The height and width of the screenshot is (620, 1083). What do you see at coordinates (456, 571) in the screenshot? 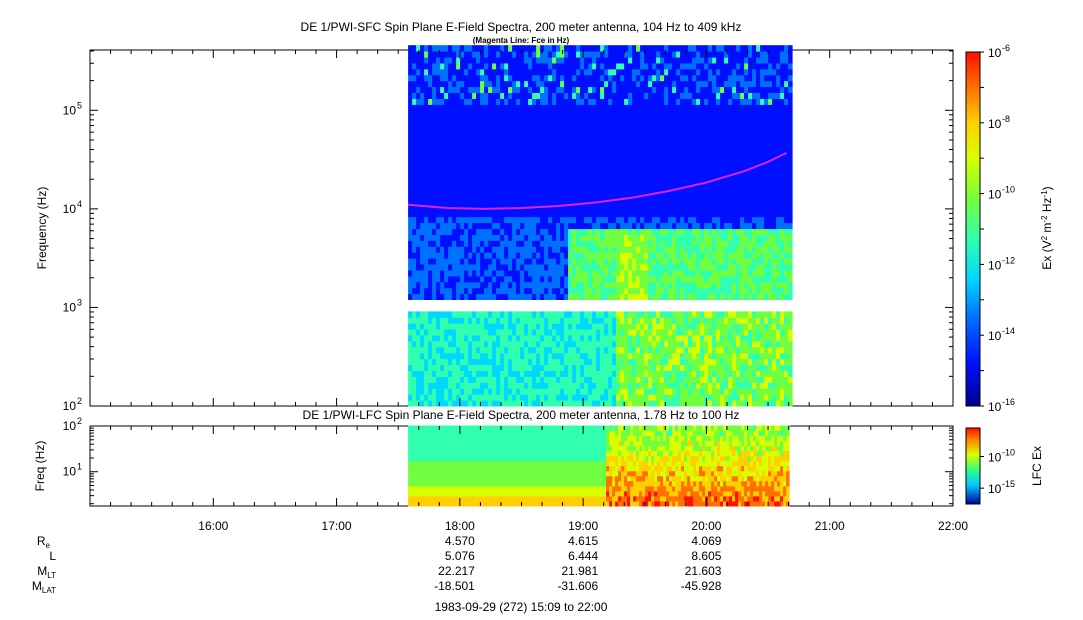
I see `ephemeris-value: 22.217` at bounding box center [456, 571].